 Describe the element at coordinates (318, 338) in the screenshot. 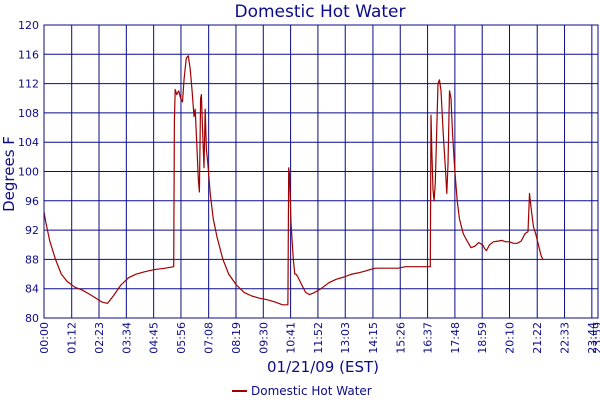

I see `x-tick-label: 11:52` at that location.